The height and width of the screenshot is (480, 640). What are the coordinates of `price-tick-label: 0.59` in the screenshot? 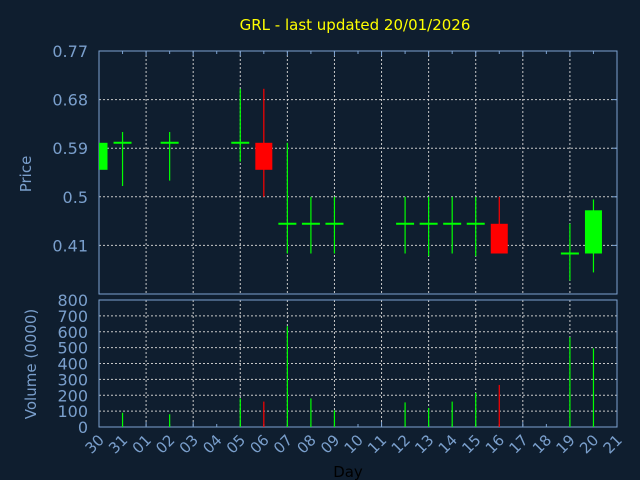 It's located at (70, 148).